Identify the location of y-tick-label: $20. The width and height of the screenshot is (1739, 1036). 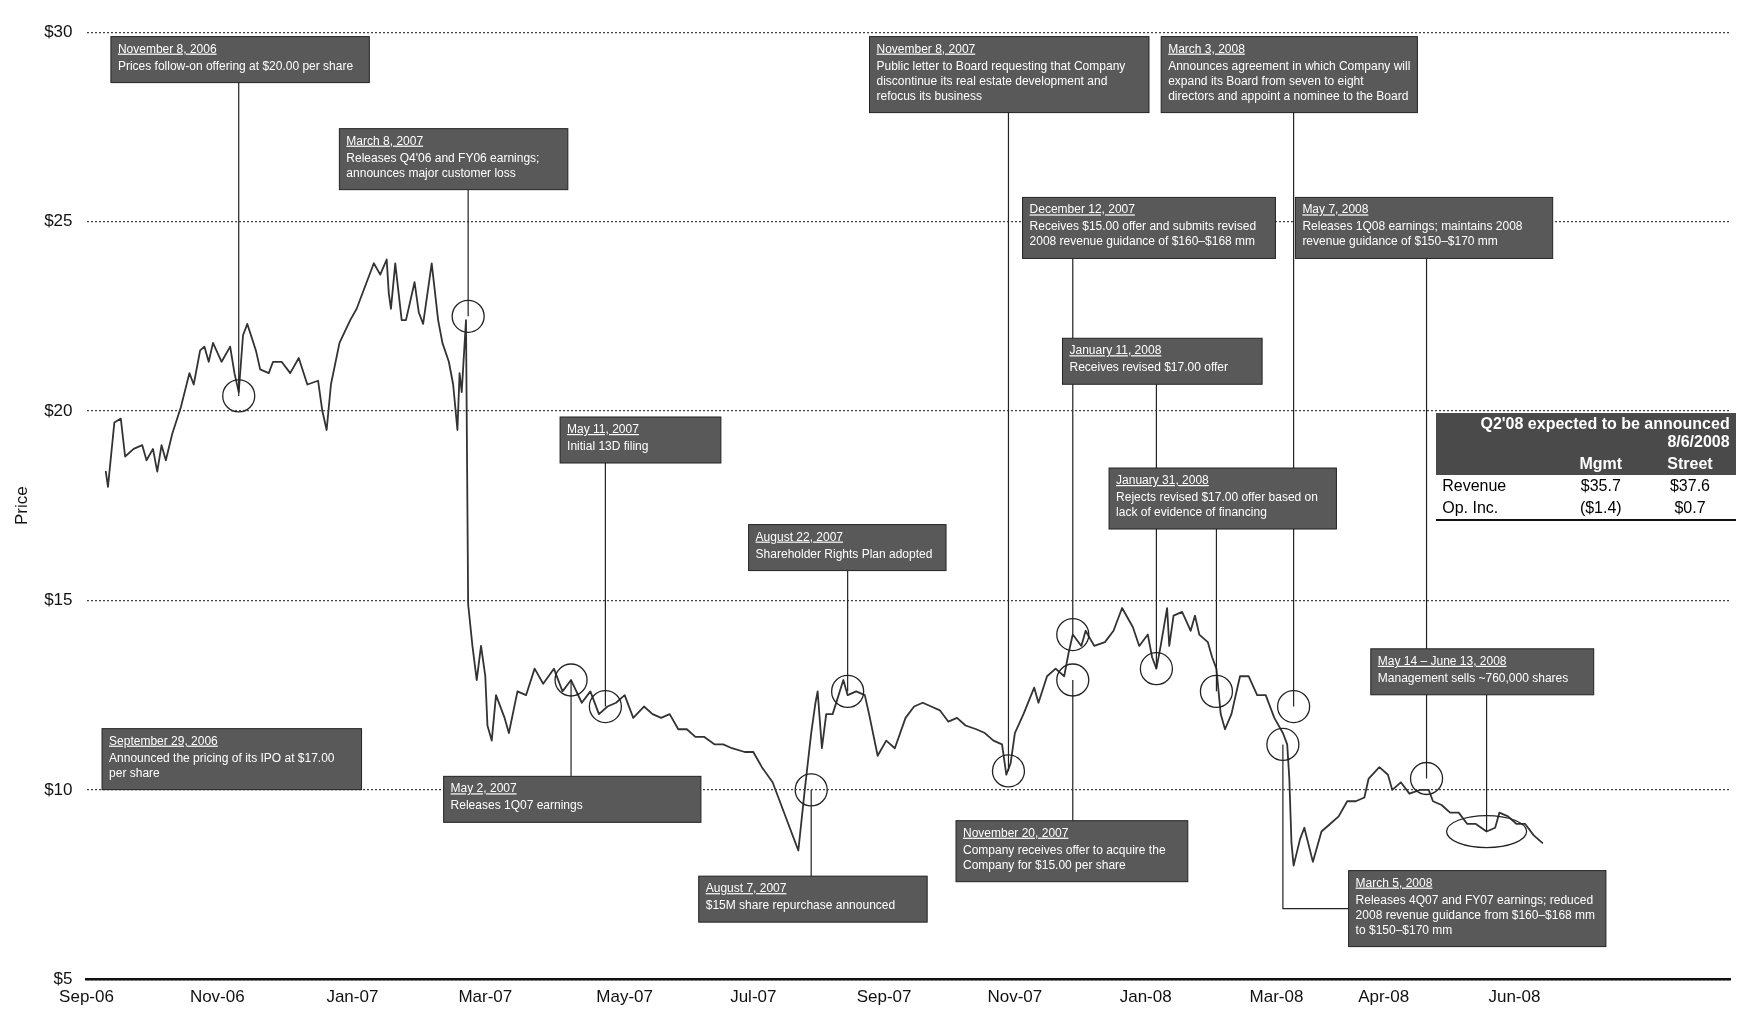
(58, 410).